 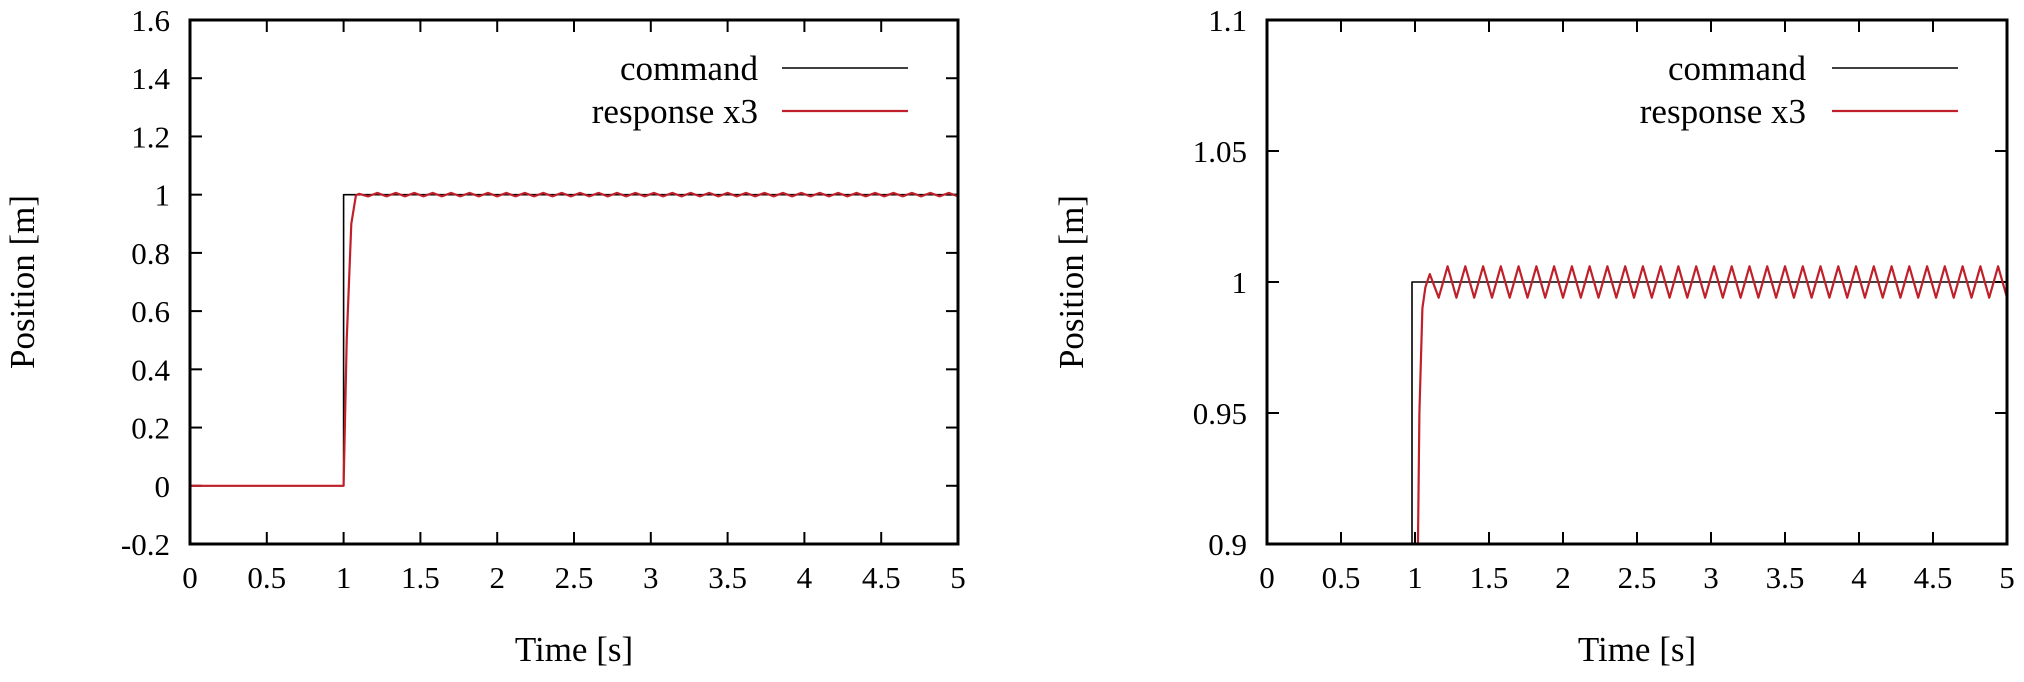 I want to click on y-tick-label: 1.1, so click(x=1227, y=20).